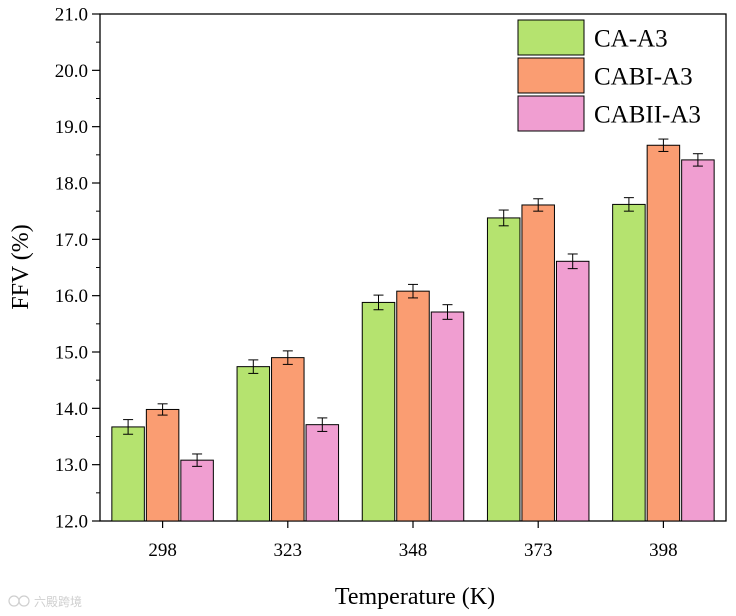  What do you see at coordinates (413, 550) in the screenshot?
I see `x-tick-label-348: 348` at bounding box center [413, 550].